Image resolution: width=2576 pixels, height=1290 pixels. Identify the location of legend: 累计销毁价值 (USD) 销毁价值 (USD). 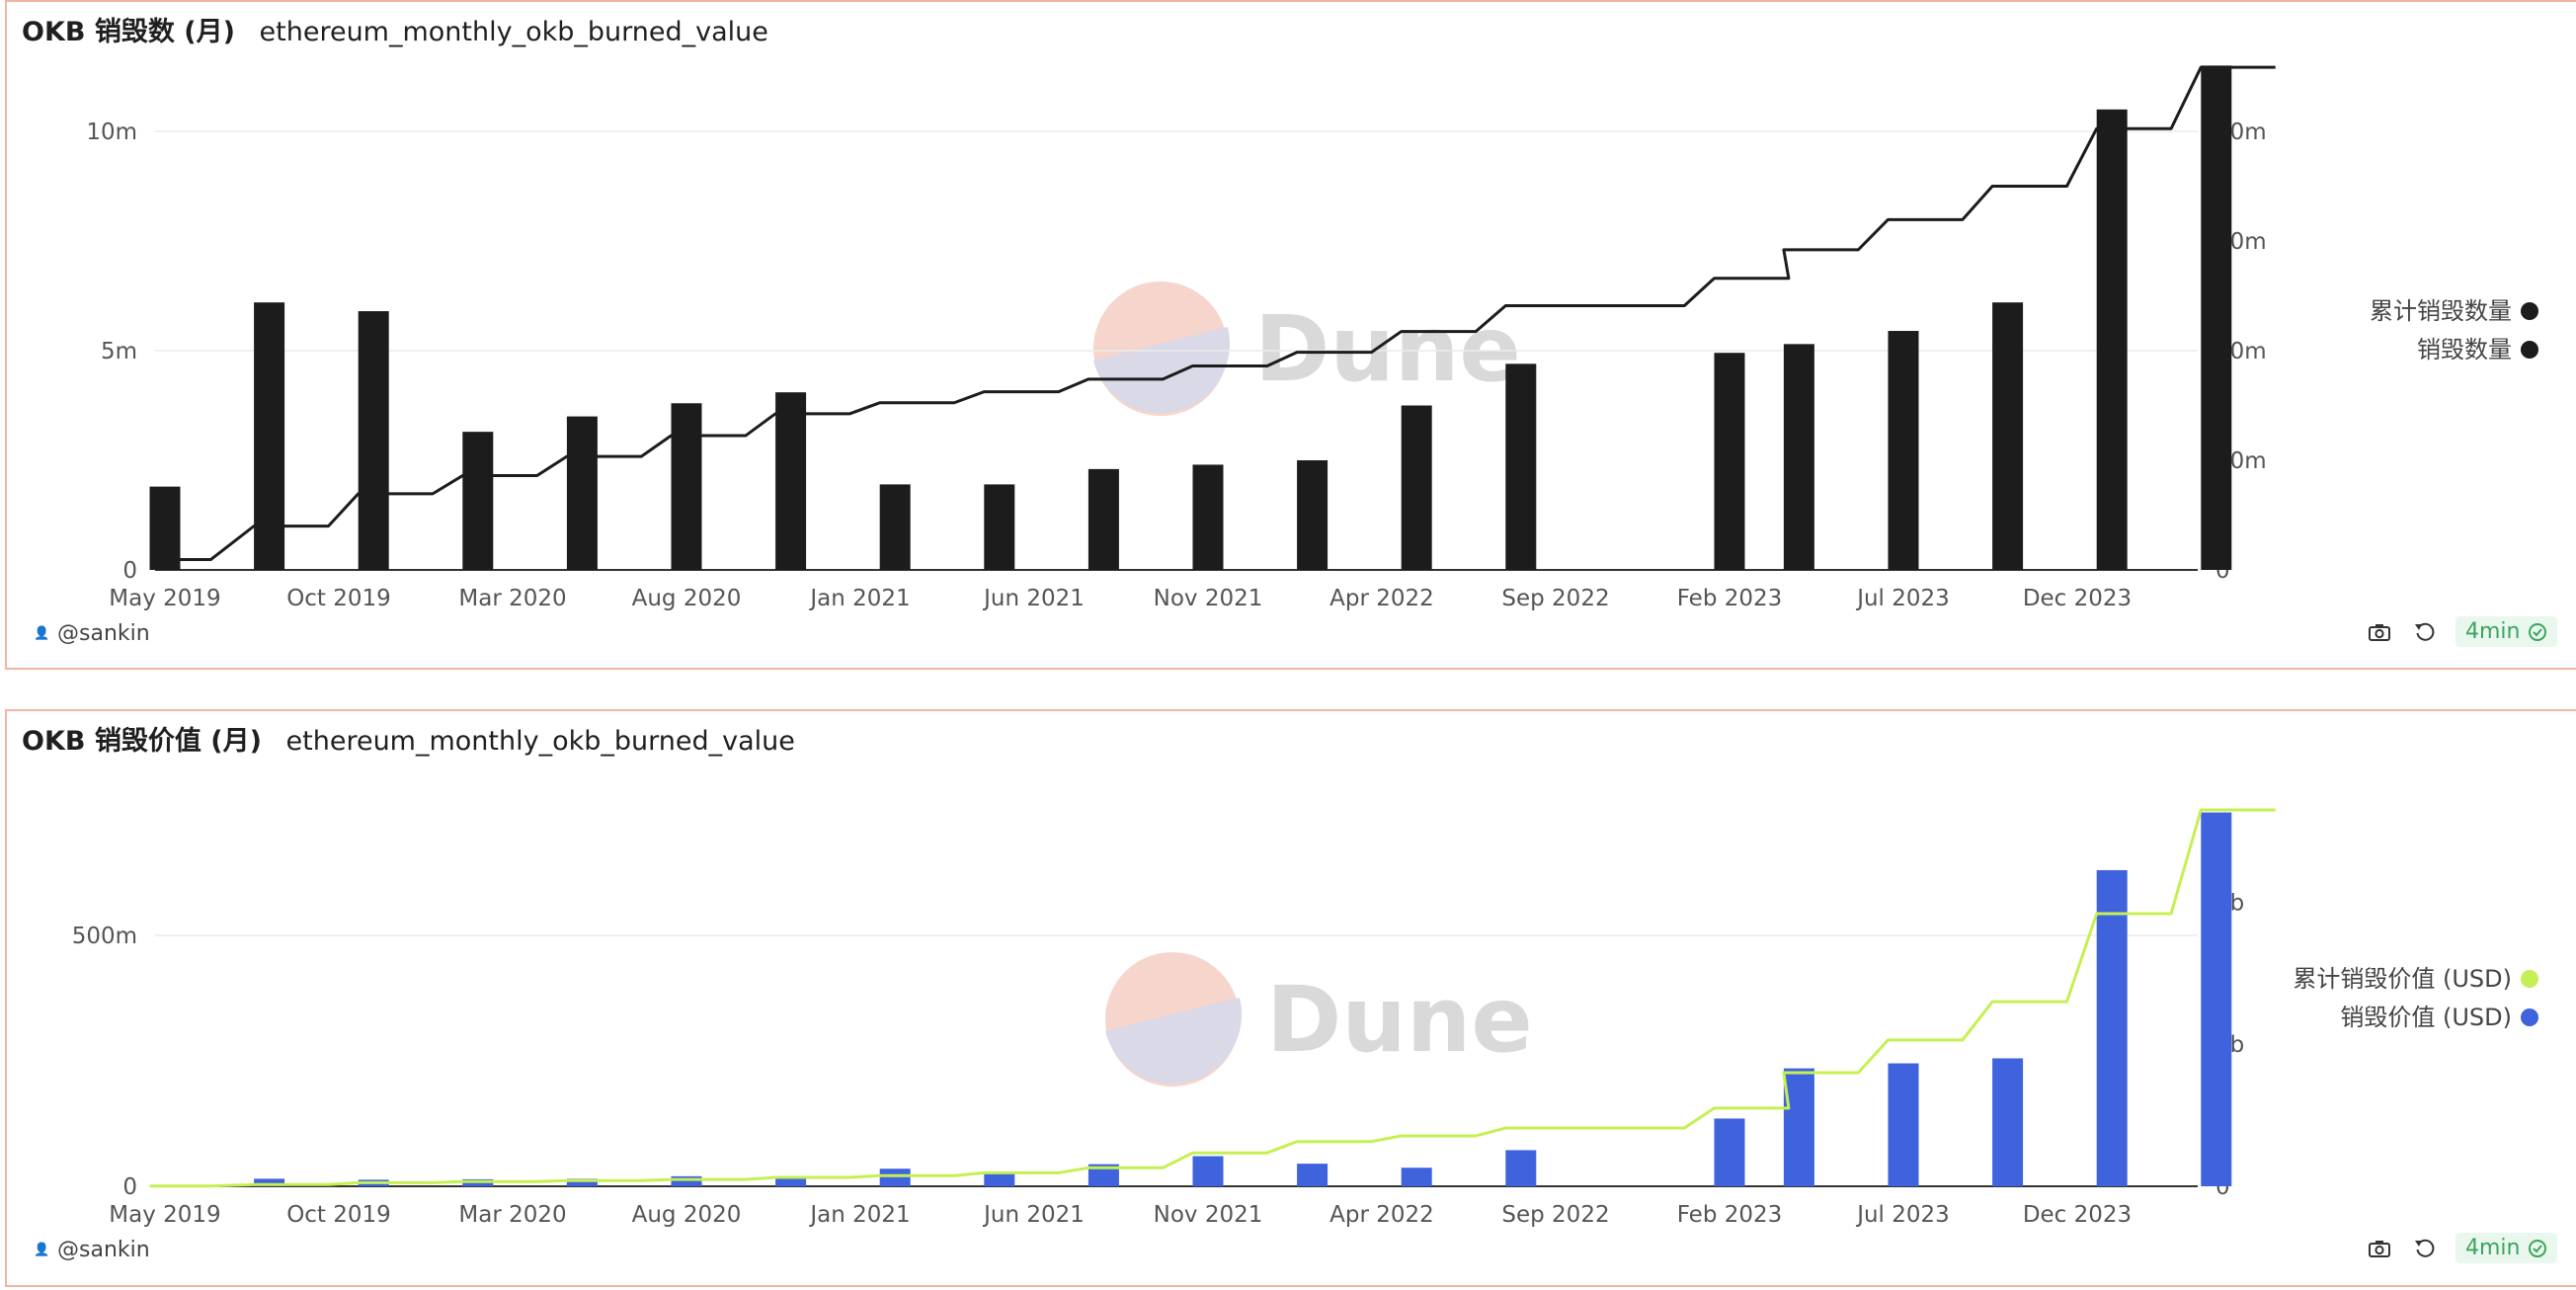
(2415, 998).